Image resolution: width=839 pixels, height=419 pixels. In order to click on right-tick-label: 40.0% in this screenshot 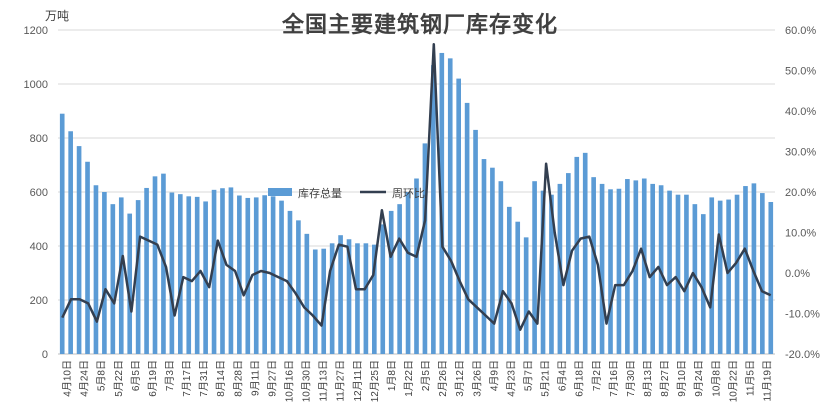, I will do `click(800, 112)`.